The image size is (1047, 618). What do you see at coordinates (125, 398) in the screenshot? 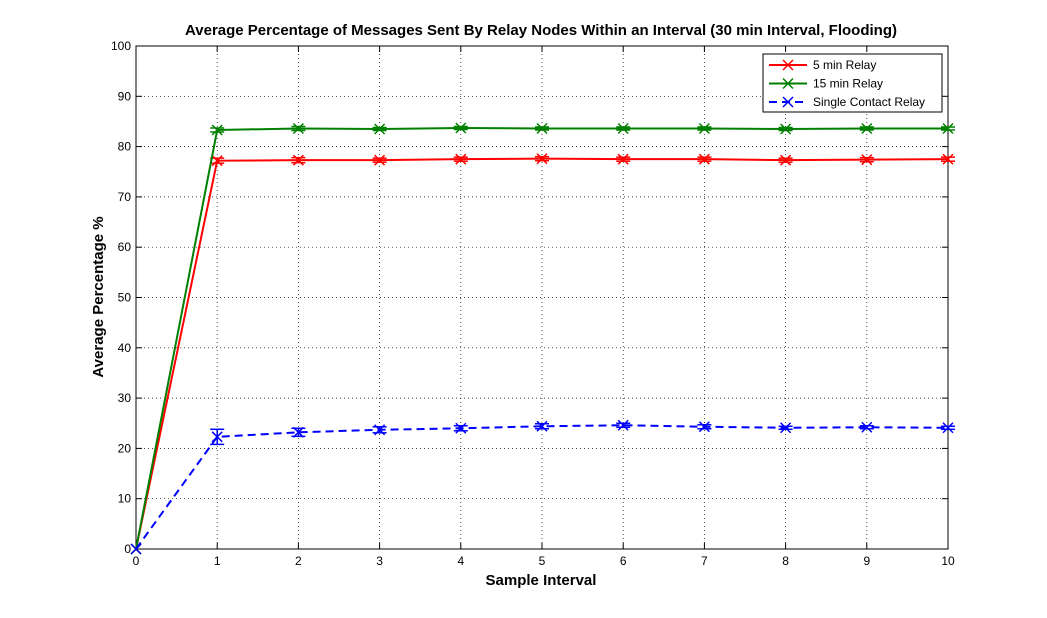
I see `y-tick-label: 30` at bounding box center [125, 398].